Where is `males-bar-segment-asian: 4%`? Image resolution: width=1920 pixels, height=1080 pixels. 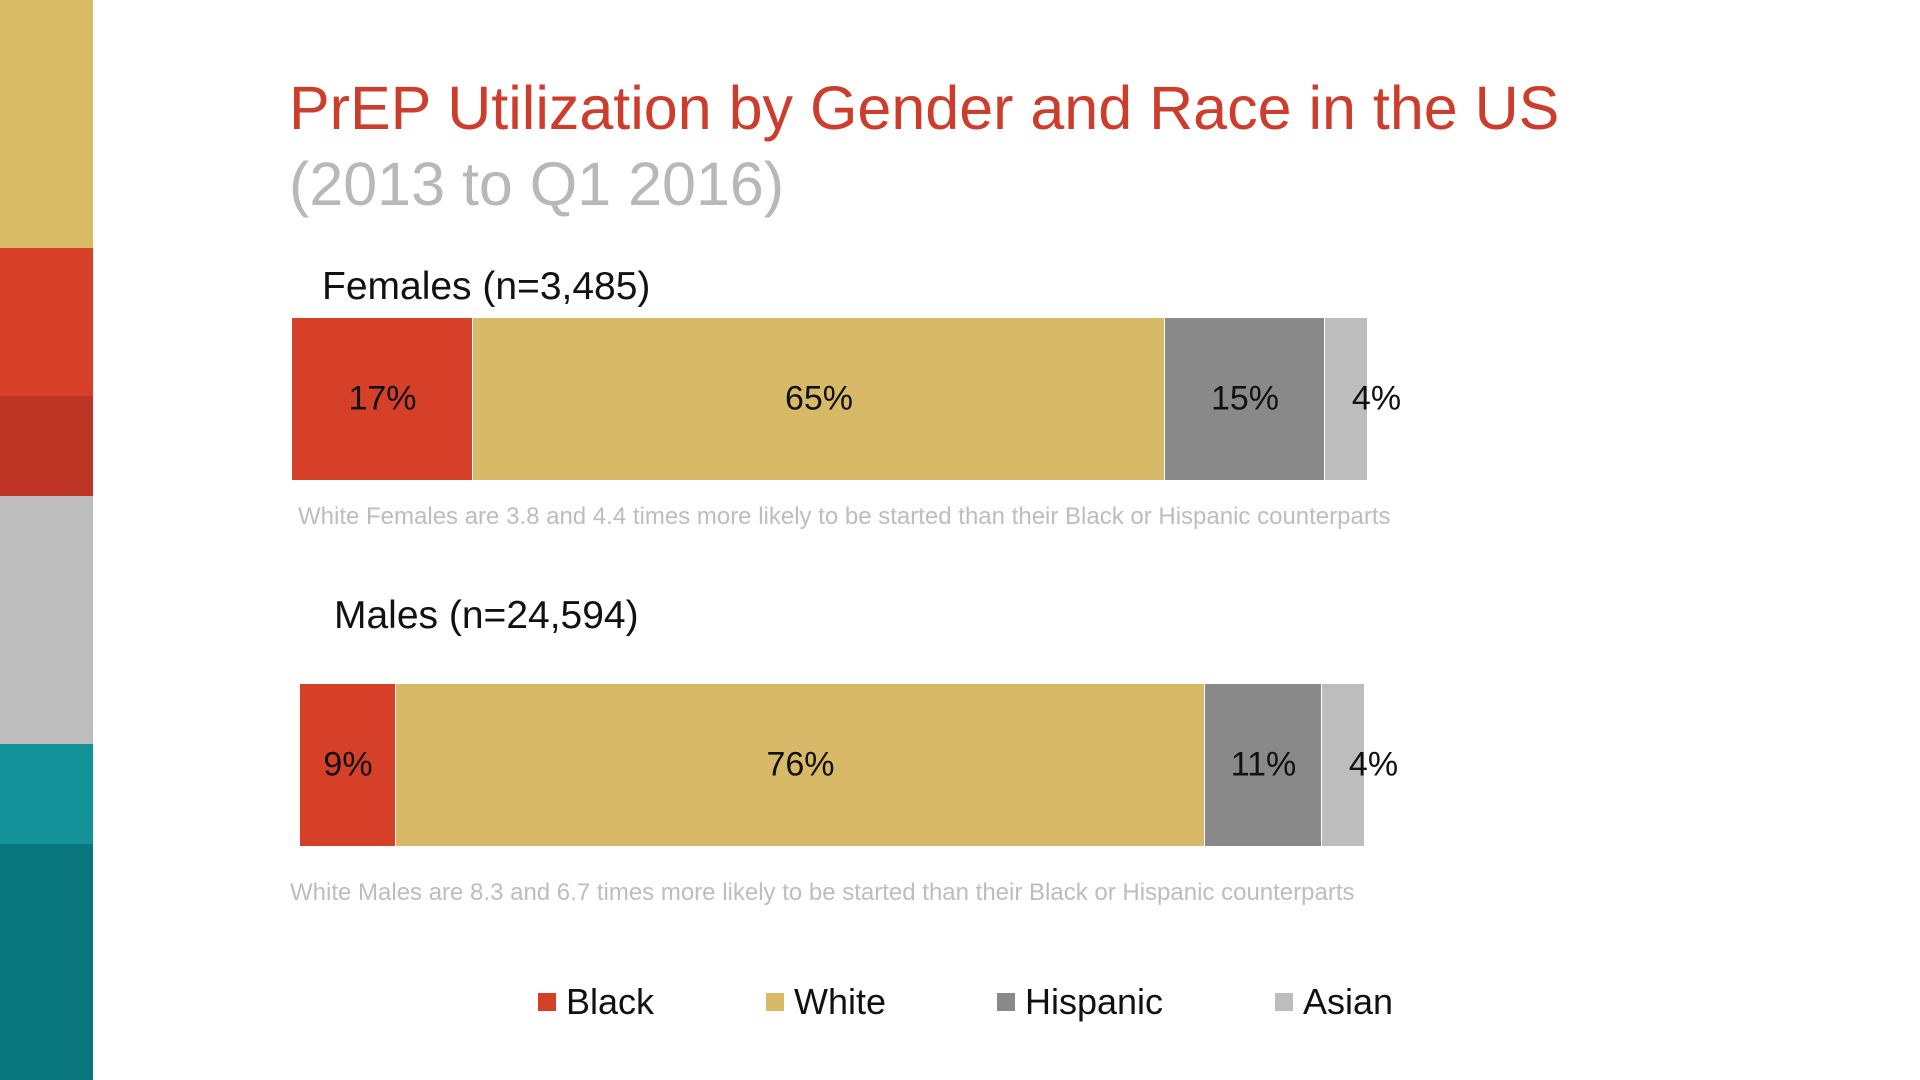
males-bar-segment-asian: 4% is located at coordinates (1360, 765).